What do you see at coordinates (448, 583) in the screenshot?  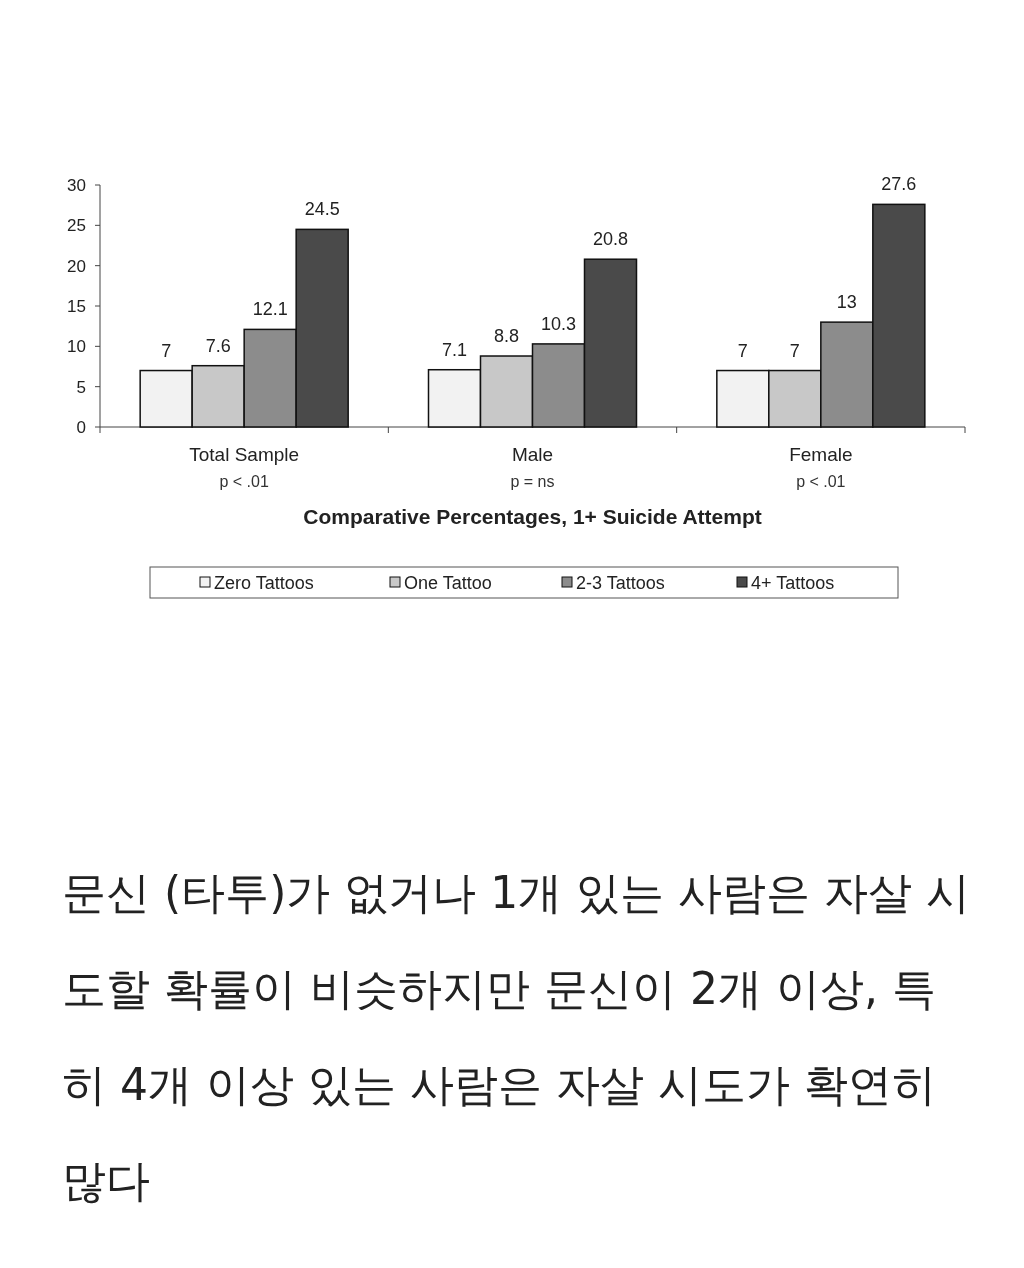 I see `legend-label: One Tattoo` at bounding box center [448, 583].